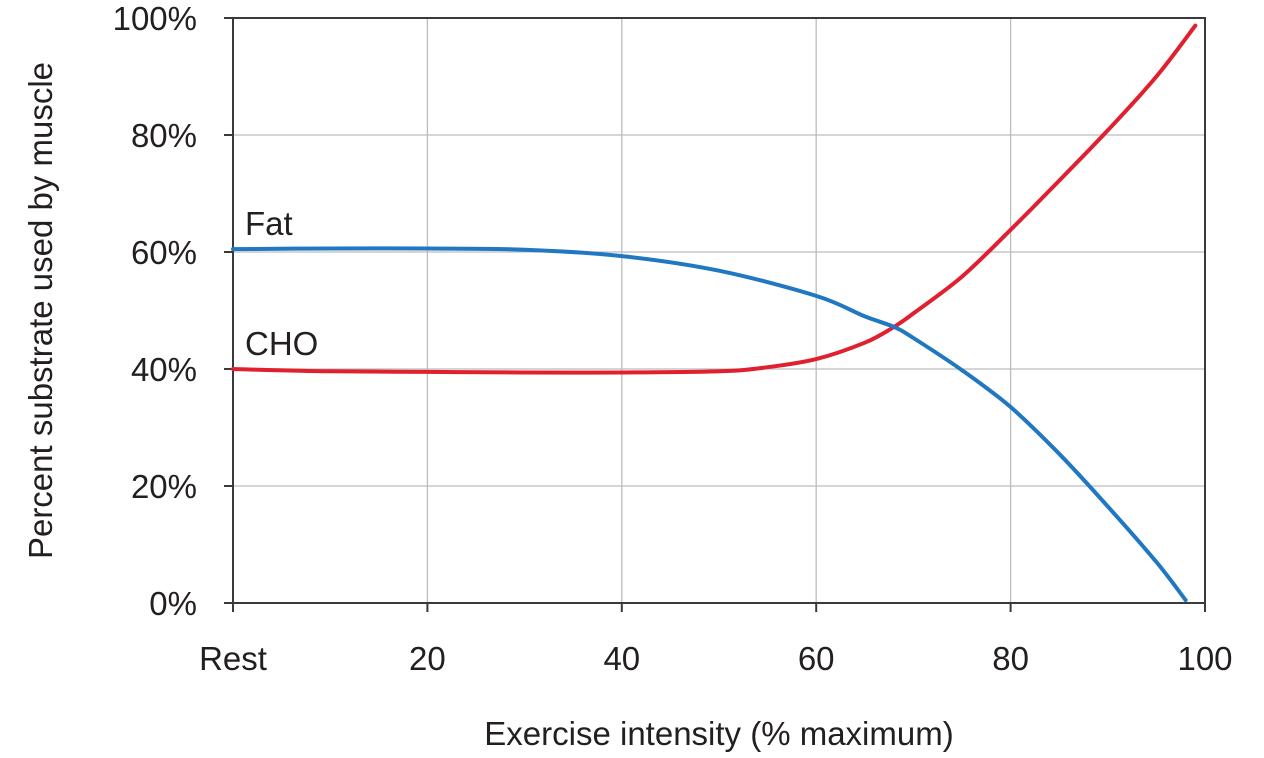 The width and height of the screenshot is (1264, 758). I want to click on y-tick-label: 80%, so click(164, 135).